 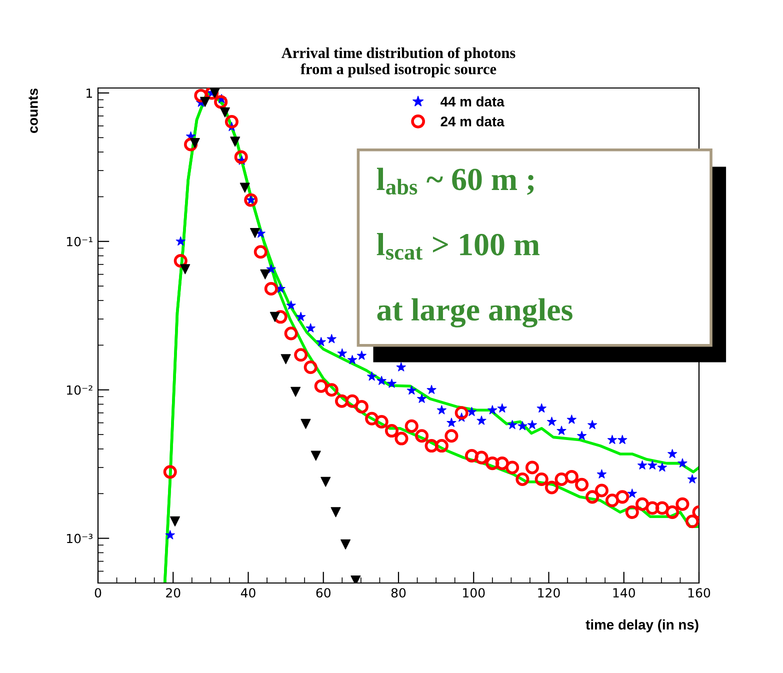 I want to click on x-tick-label: 140, so click(x=624, y=593).